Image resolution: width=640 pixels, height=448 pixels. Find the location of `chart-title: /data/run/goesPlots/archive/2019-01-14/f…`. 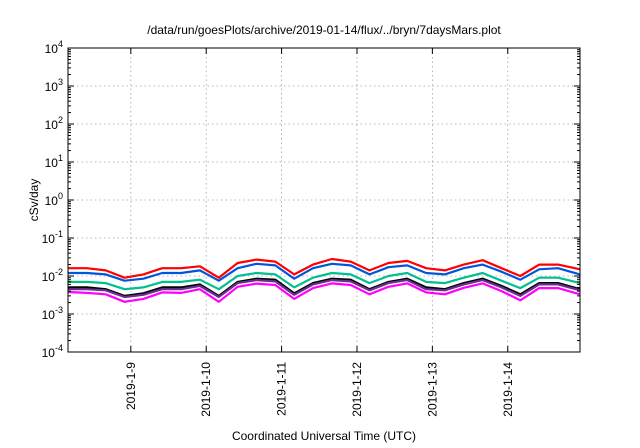

chart-title: /data/run/goesPlots/archive/2019-01-14/f… is located at coordinates (324, 30).